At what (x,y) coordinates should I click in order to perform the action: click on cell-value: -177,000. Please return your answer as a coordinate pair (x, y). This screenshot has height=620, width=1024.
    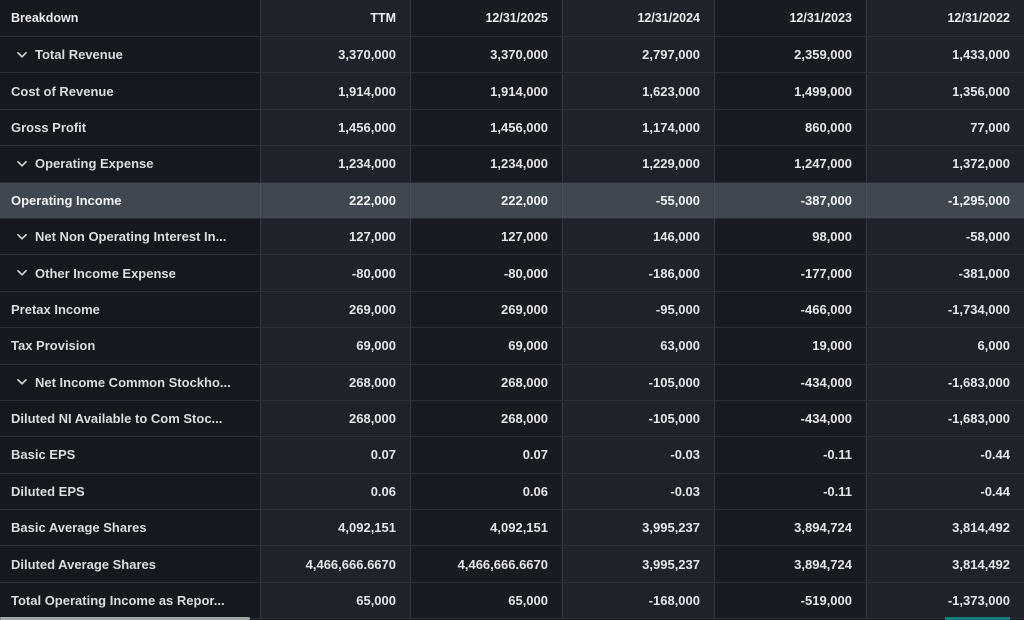
    Looking at the image, I should click on (791, 273).